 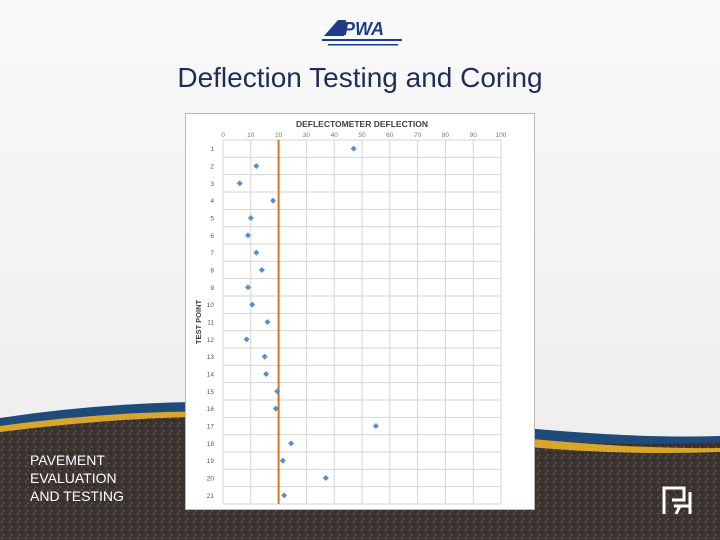 I want to click on slide-title: Deflection Testing and Coring, so click(x=360, y=77).